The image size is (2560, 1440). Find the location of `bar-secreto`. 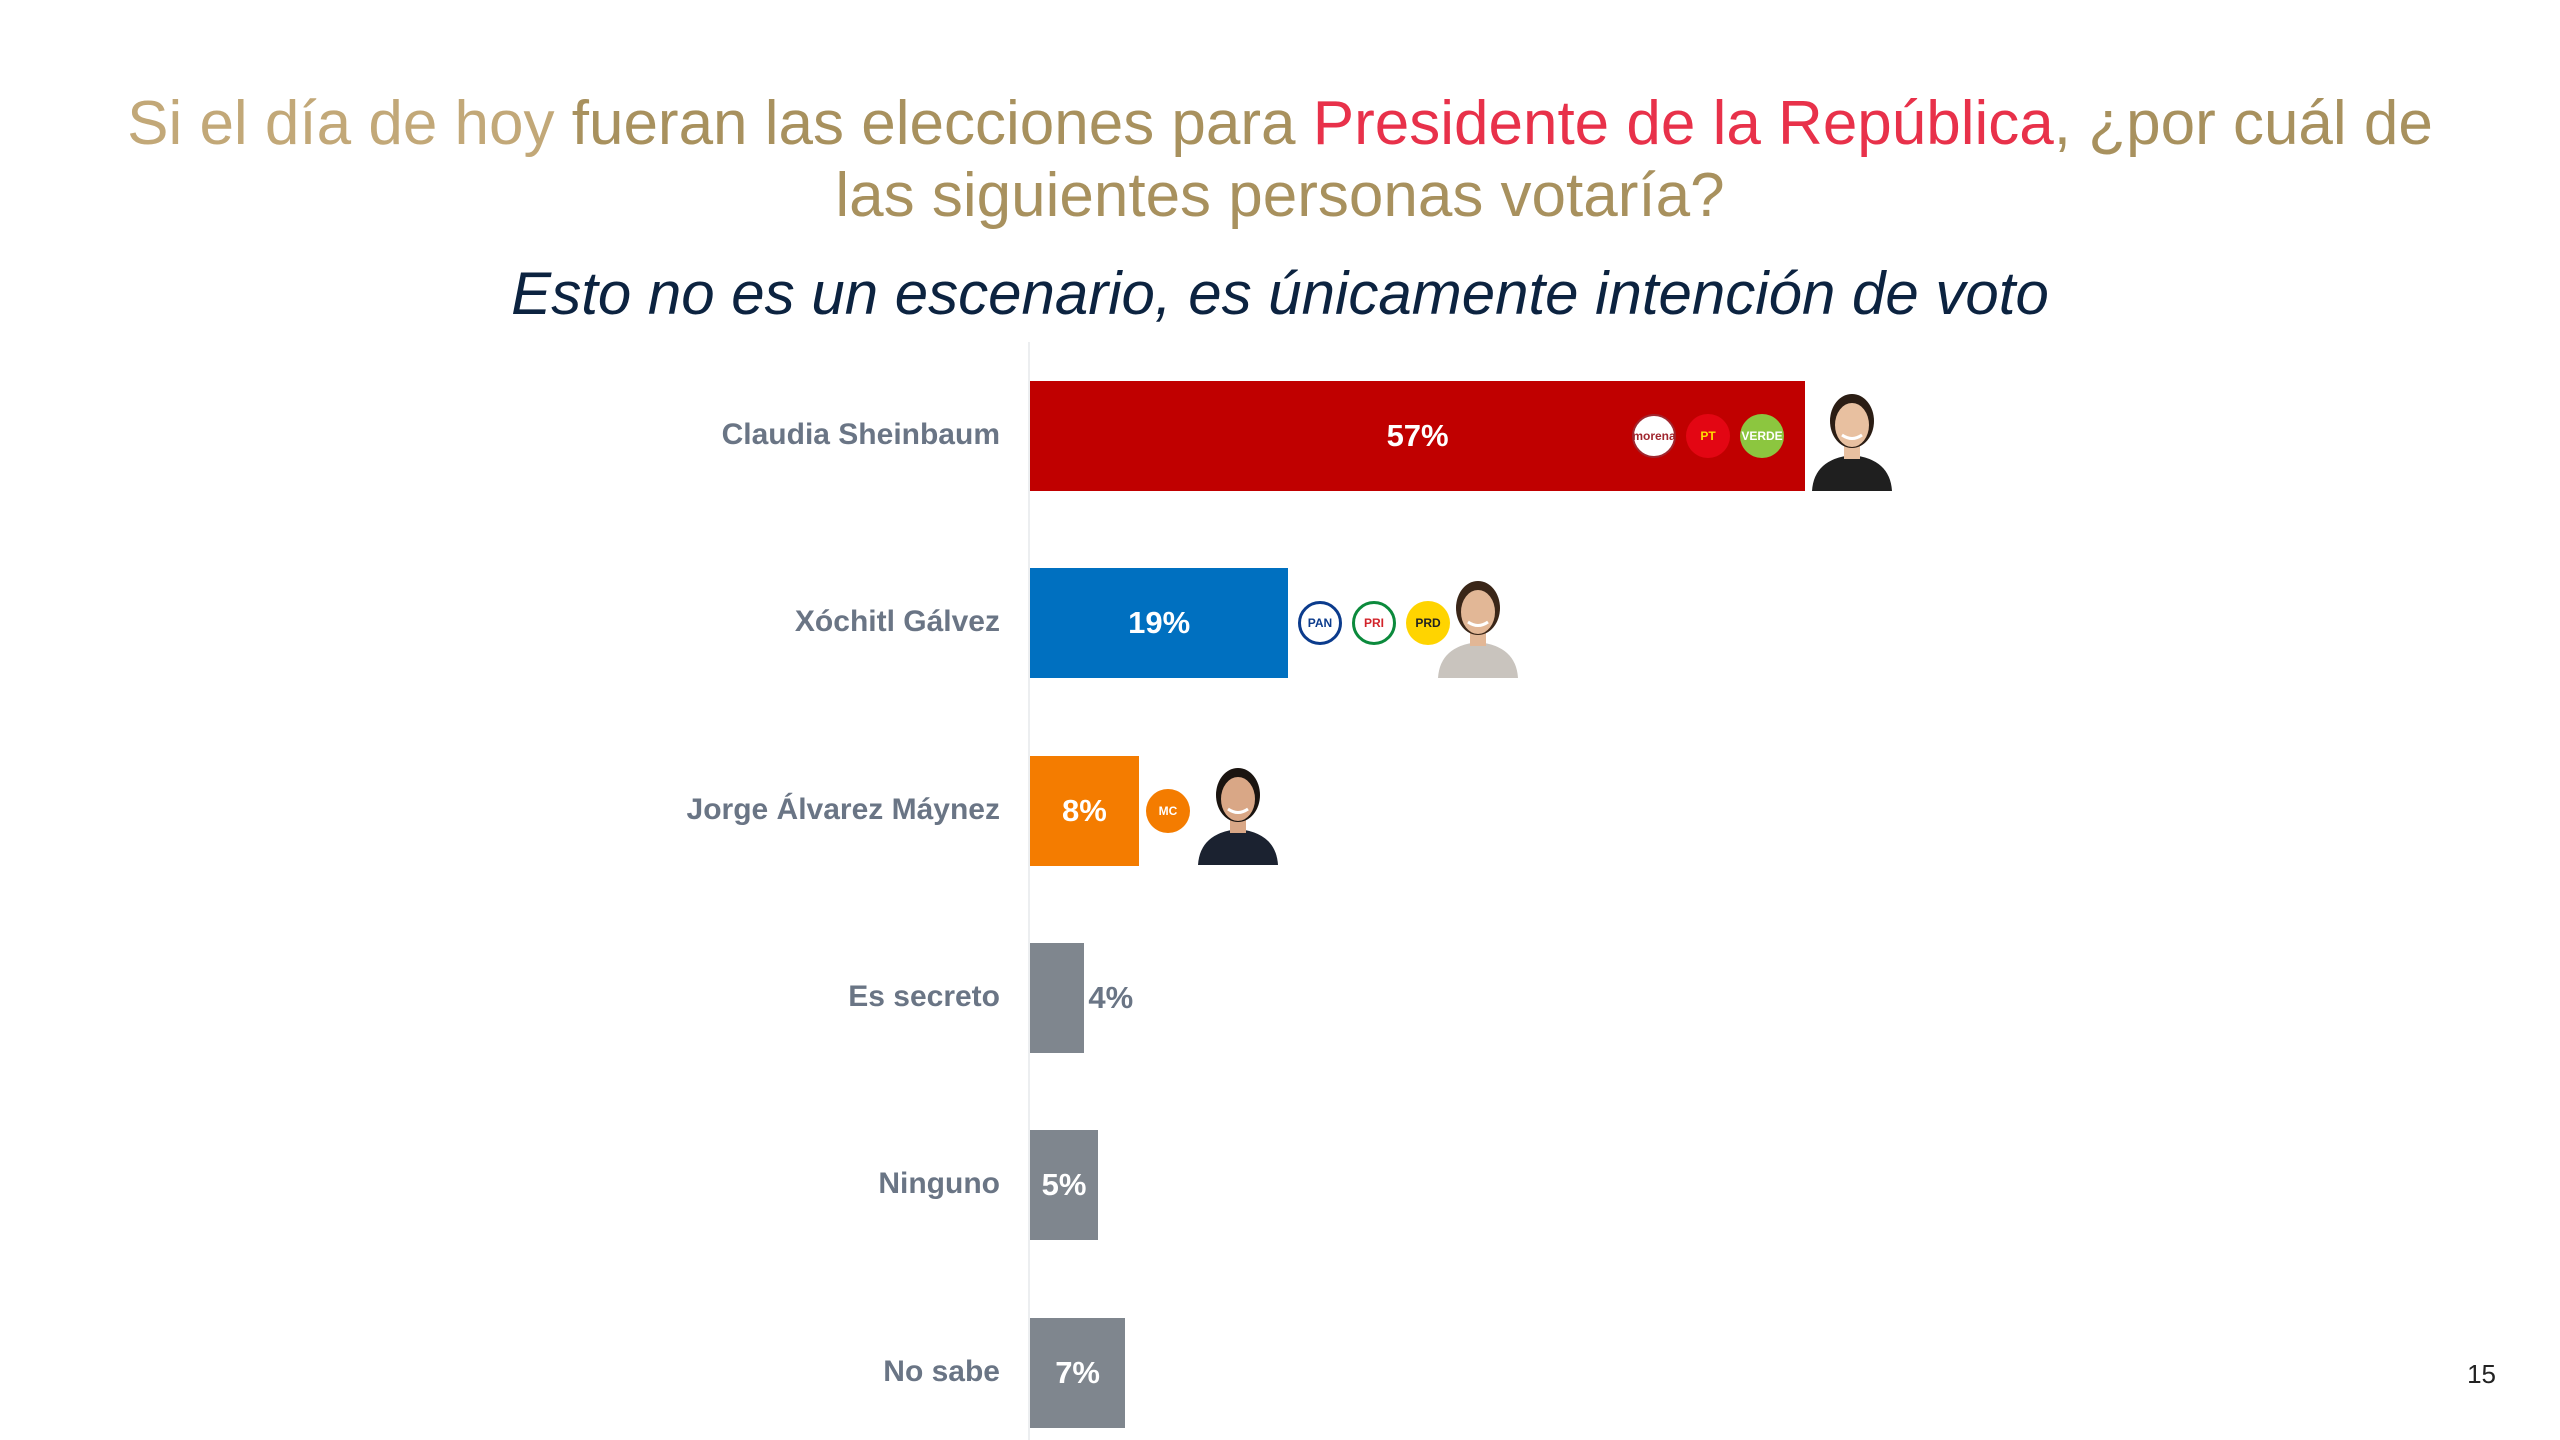

bar-secreto is located at coordinates (1057, 998).